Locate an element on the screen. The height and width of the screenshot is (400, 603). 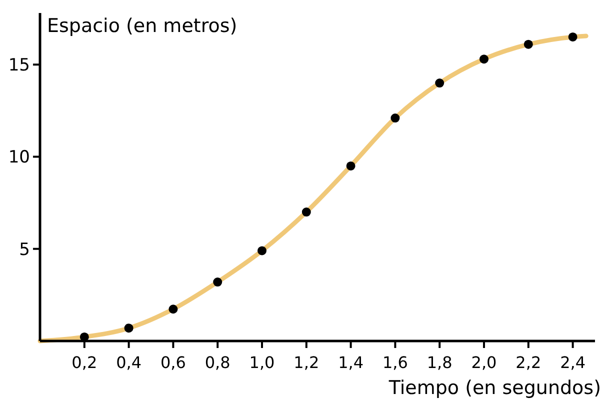
x-tick-label: 2,2 is located at coordinates (529, 362).